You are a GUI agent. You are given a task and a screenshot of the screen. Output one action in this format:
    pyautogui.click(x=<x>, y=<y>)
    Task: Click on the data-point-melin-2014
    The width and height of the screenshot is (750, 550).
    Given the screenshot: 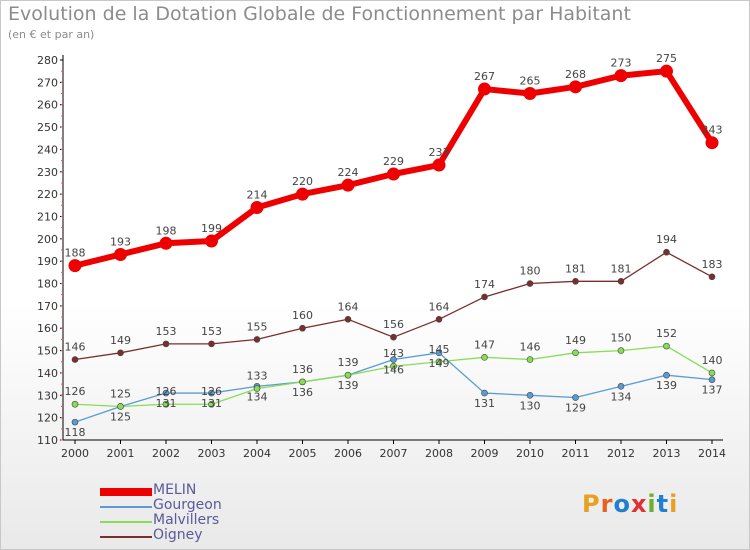 What is the action you would take?
    pyautogui.click(x=712, y=143)
    